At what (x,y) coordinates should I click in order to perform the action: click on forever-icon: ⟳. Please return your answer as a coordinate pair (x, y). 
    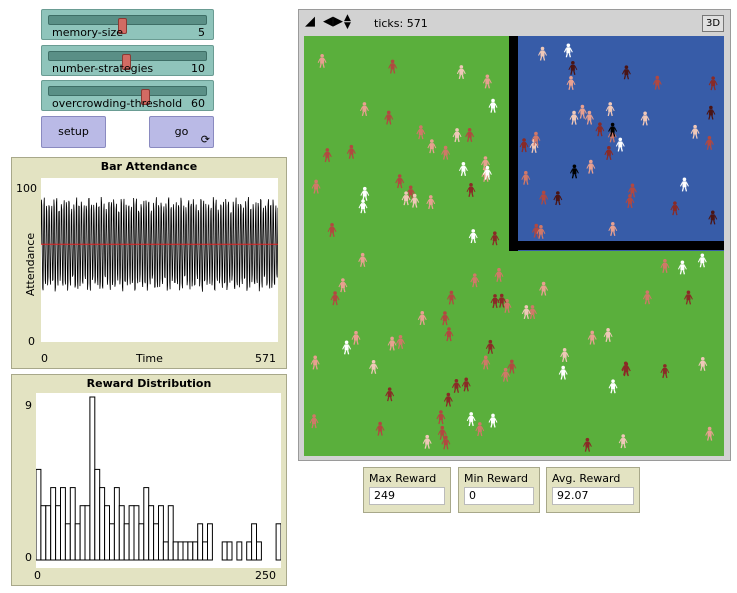
    Looking at the image, I should click on (205, 139).